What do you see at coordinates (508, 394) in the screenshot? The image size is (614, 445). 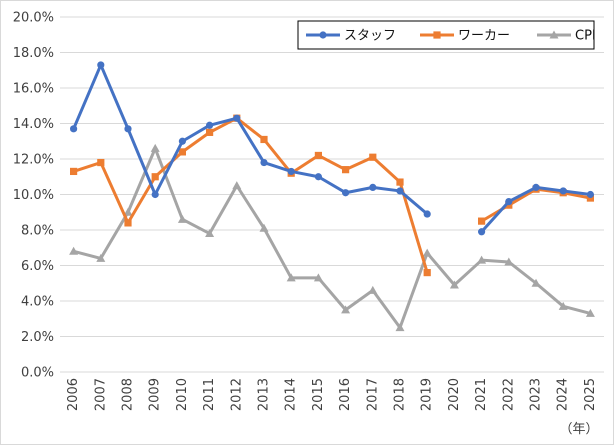 I see `x-tick-label: 2022` at bounding box center [508, 394].